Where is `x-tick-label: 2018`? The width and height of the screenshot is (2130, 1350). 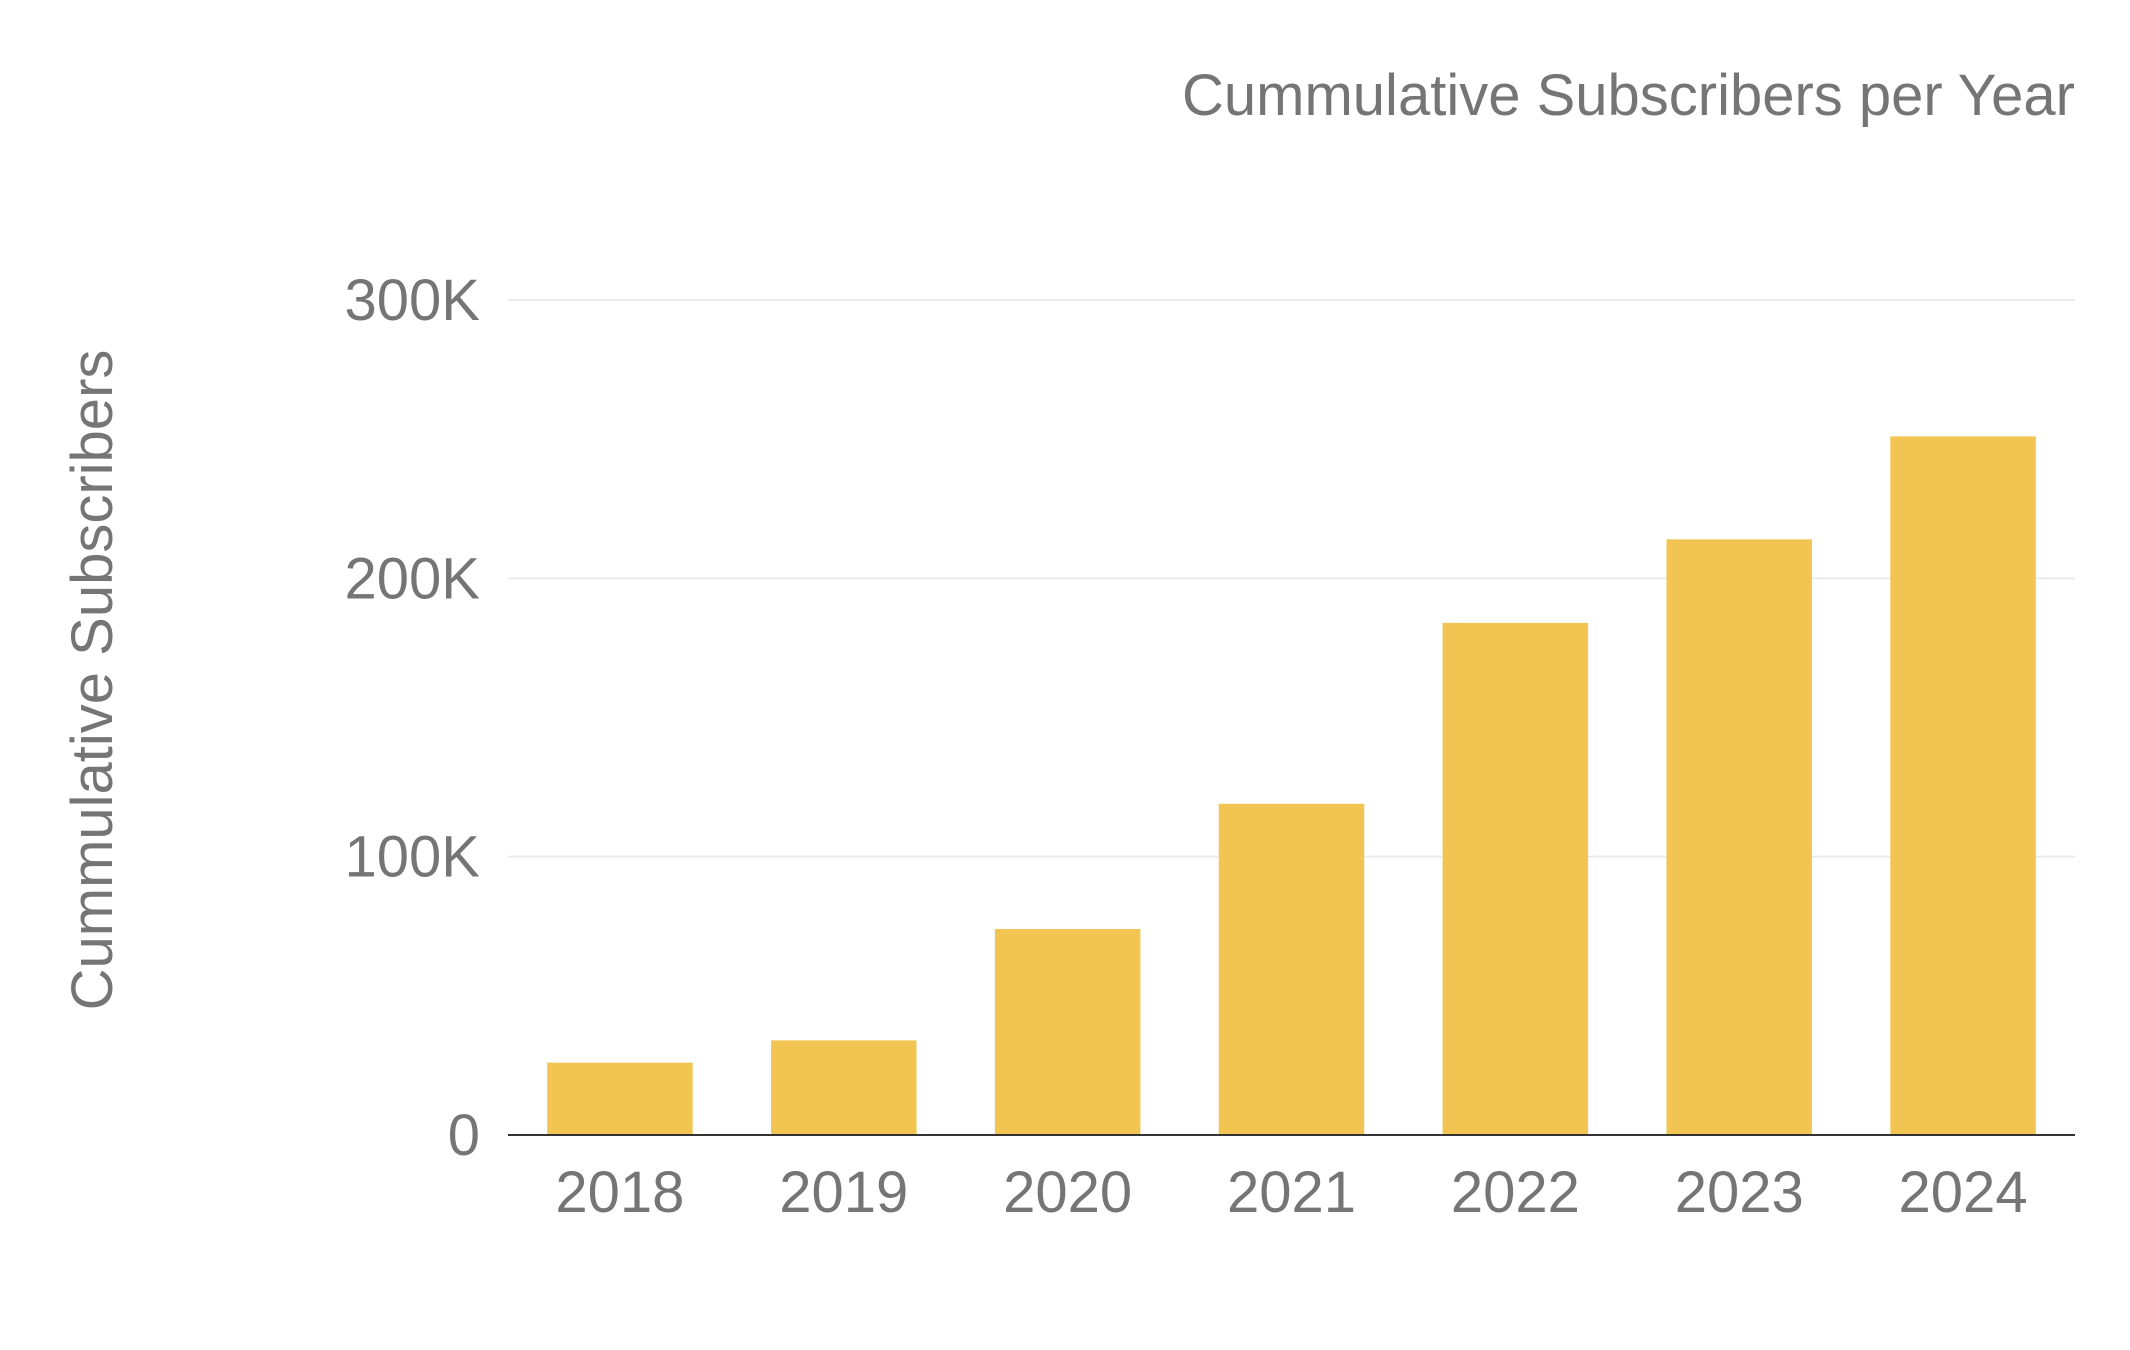
x-tick-label: 2018 is located at coordinates (619, 1192).